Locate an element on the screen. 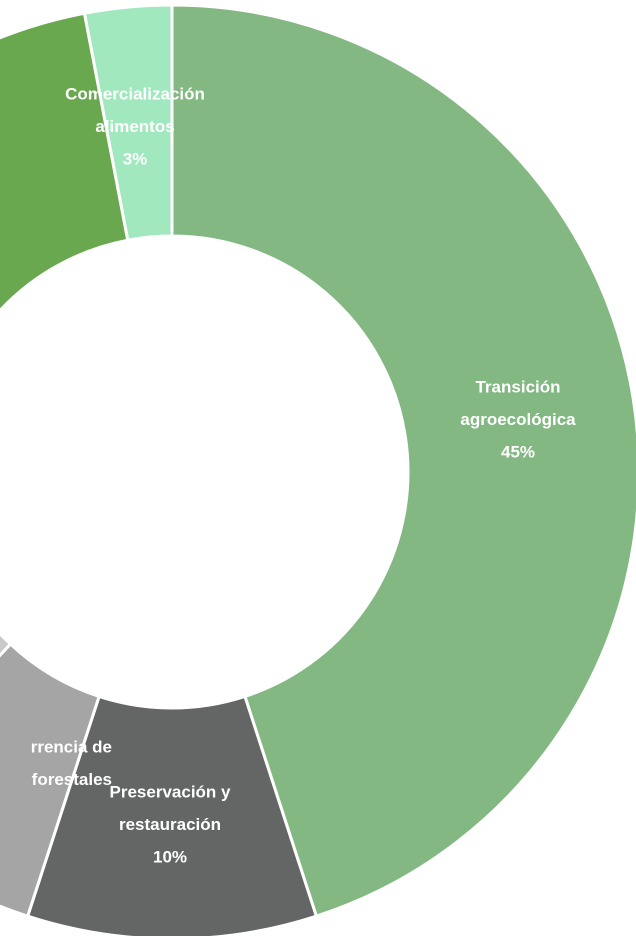 The width and height of the screenshot is (636, 936). slice-label: agroecológica is located at coordinates (518, 419).